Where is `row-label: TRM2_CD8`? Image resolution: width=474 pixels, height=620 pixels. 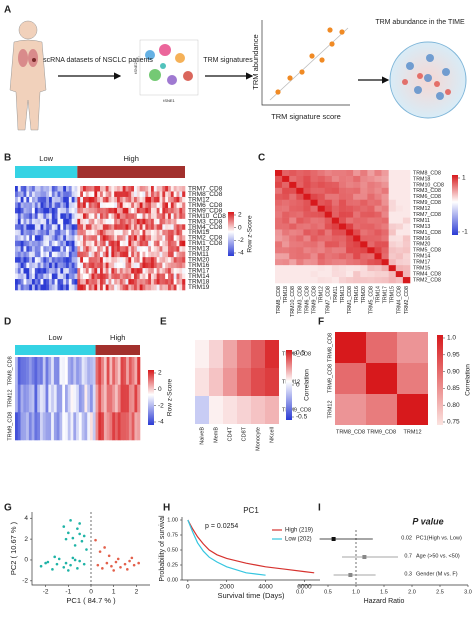
row-label: TRM2_CD8 is located at coordinates (427, 280).